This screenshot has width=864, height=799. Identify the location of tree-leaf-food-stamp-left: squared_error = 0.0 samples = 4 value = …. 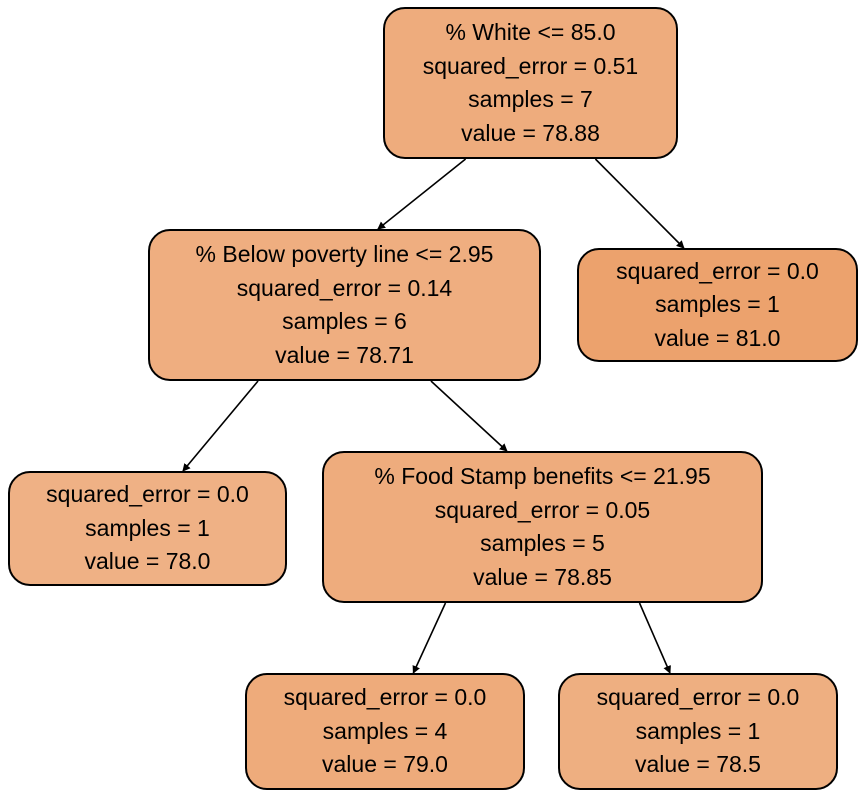
(385, 731).